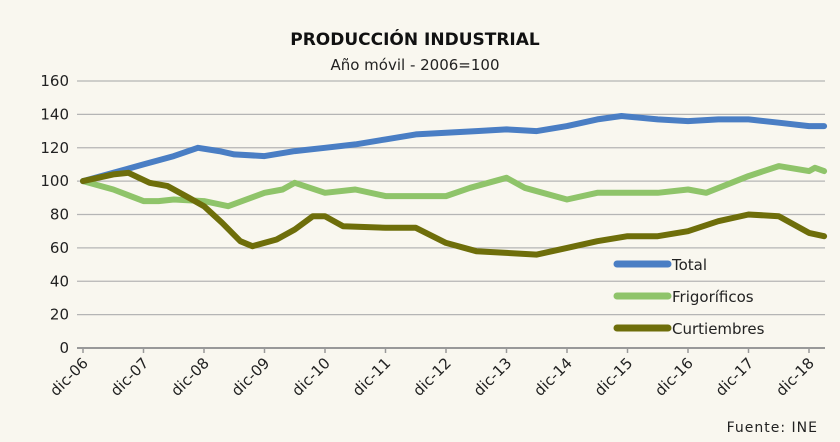  Describe the element at coordinates (415, 39) in the screenshot. I see `chart-title: PRODUCCIÓN INDUSTRIAL` at that location.